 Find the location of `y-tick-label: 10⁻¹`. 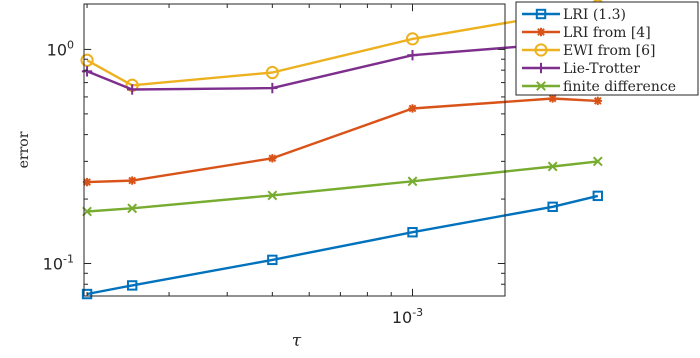

y-tick-label: 10⁻¹ is located at coordinates (58, 263).